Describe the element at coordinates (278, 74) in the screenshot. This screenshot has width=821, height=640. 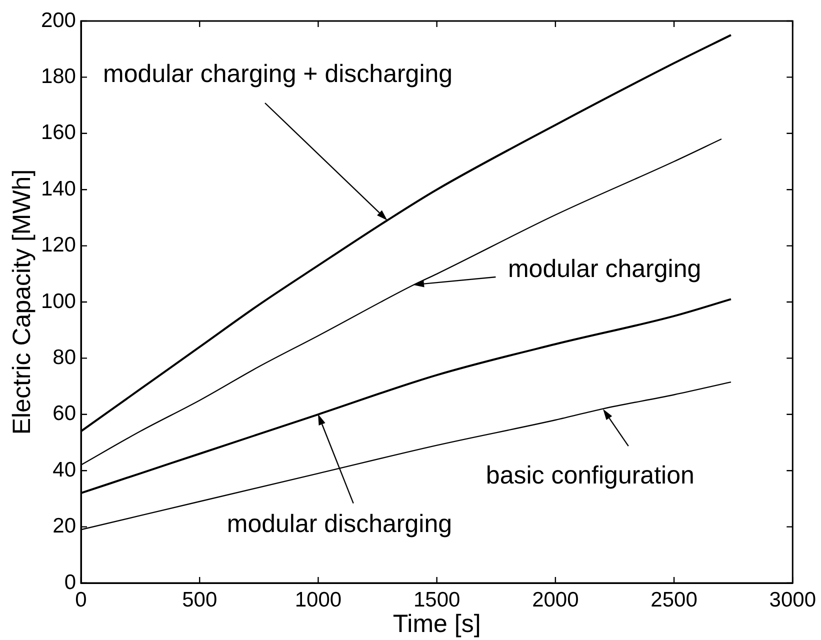
I see `annotation: modular charging + discharging` at that location.